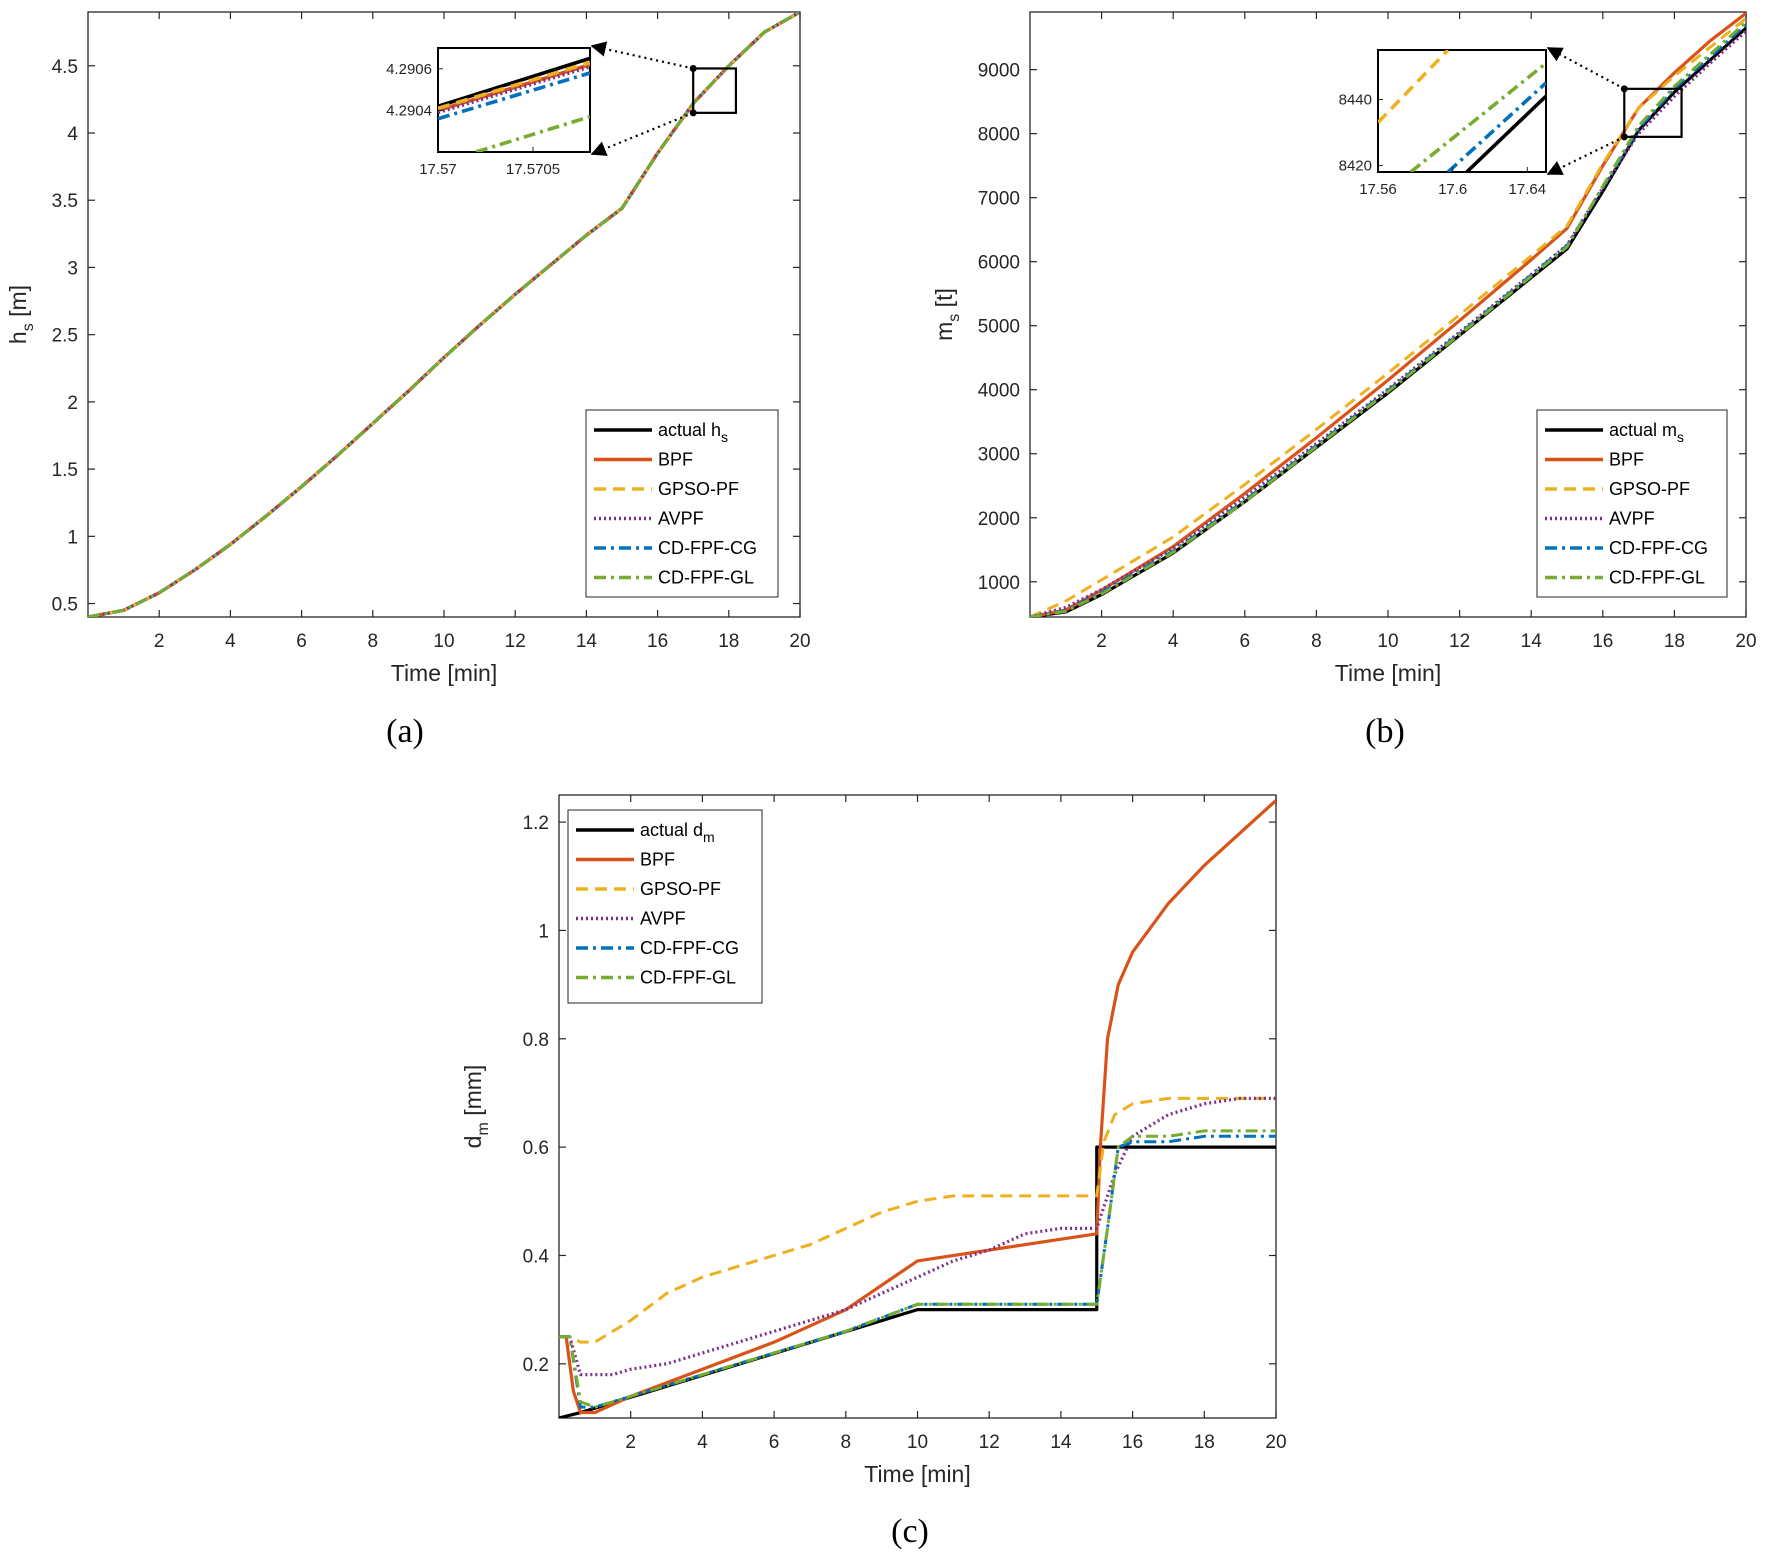 The image size is (1770, 1553). I want to click on y-tick-label: 0.6, so click(536, 1148).